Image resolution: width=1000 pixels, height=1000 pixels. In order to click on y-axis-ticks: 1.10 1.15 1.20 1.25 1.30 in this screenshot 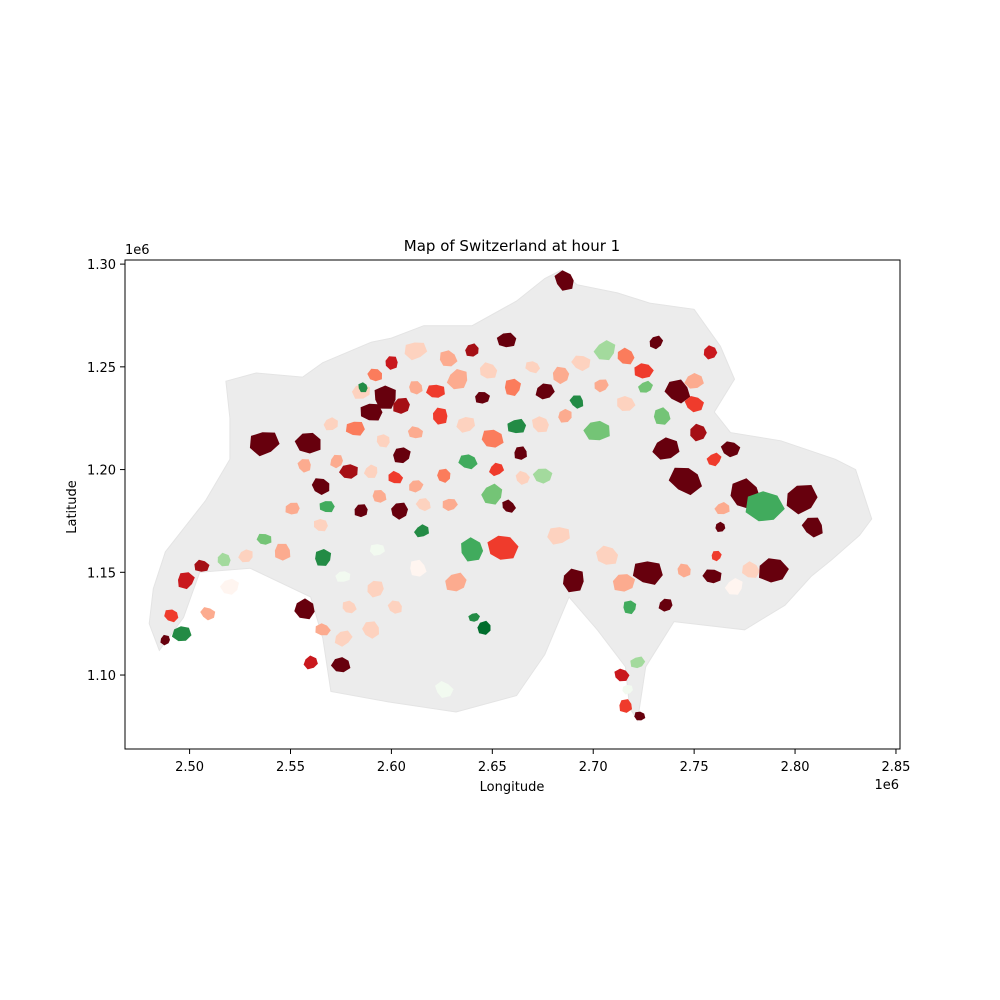, I will do `click(106, 471)`.